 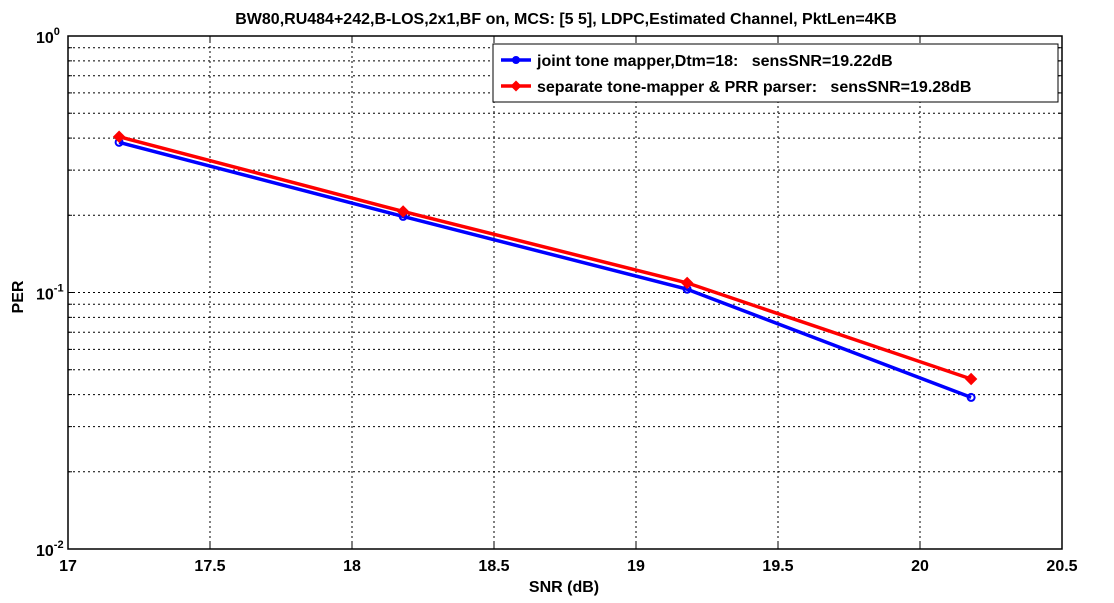 I want to click on y-tick-exponent: -1, so click(x=59, y=289).